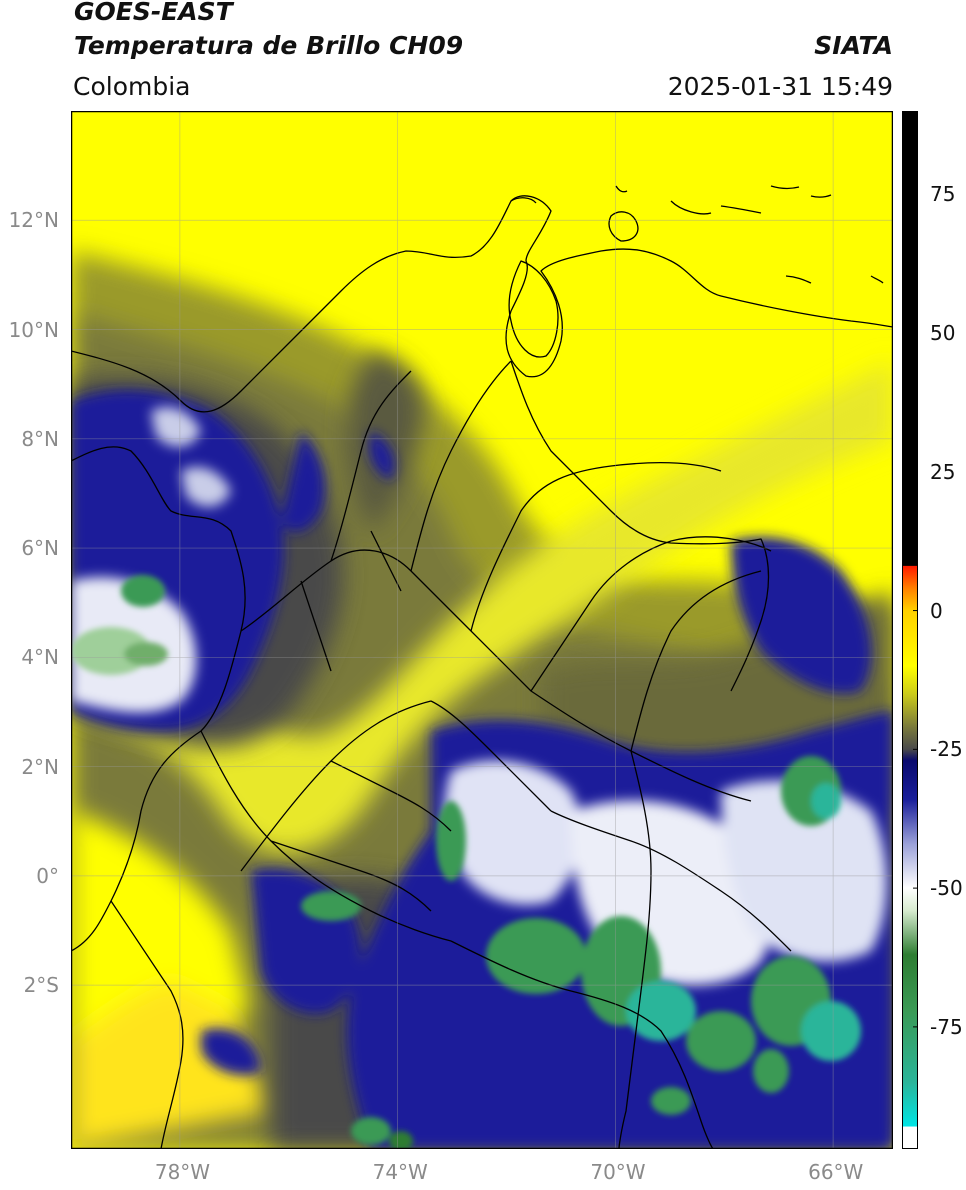  I want to click on temperature-colorbar, so click(910, 630).